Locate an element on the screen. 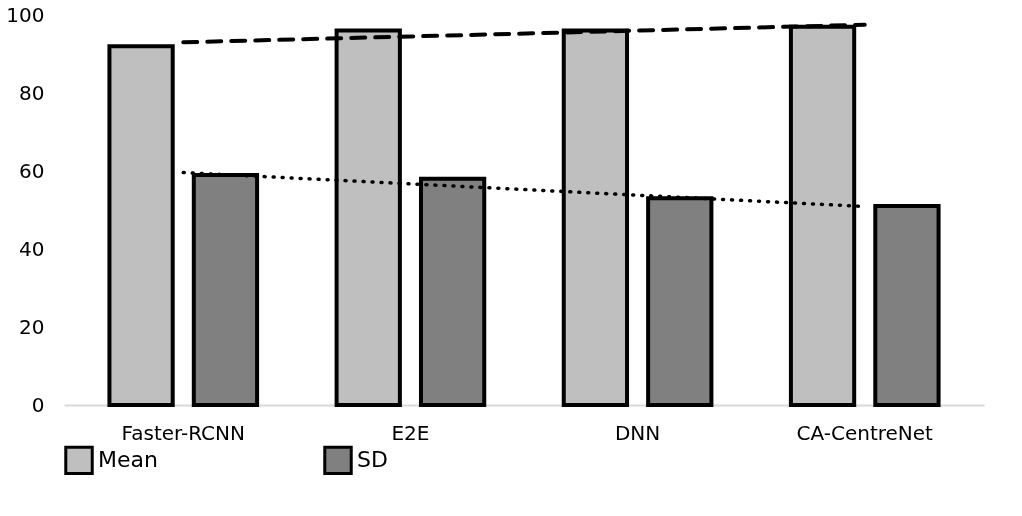  legend-label: Mean is located at coordinates (128, 460).